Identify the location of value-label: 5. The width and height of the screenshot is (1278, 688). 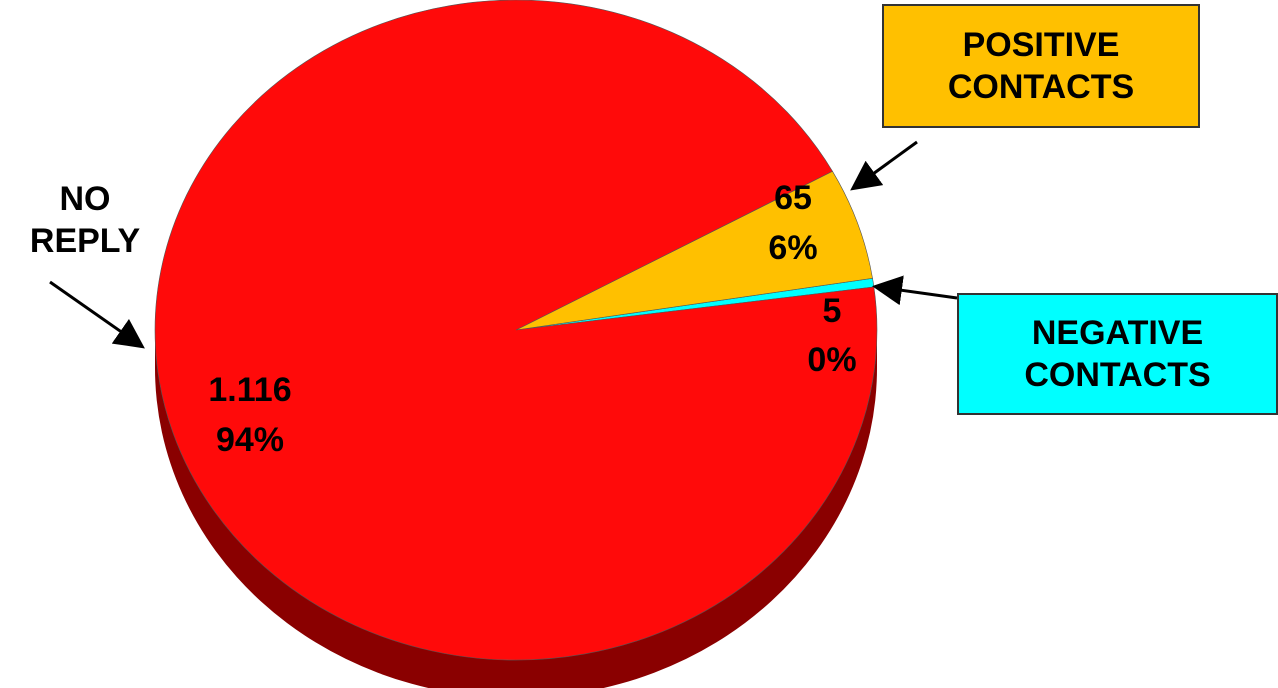
(832, 311).